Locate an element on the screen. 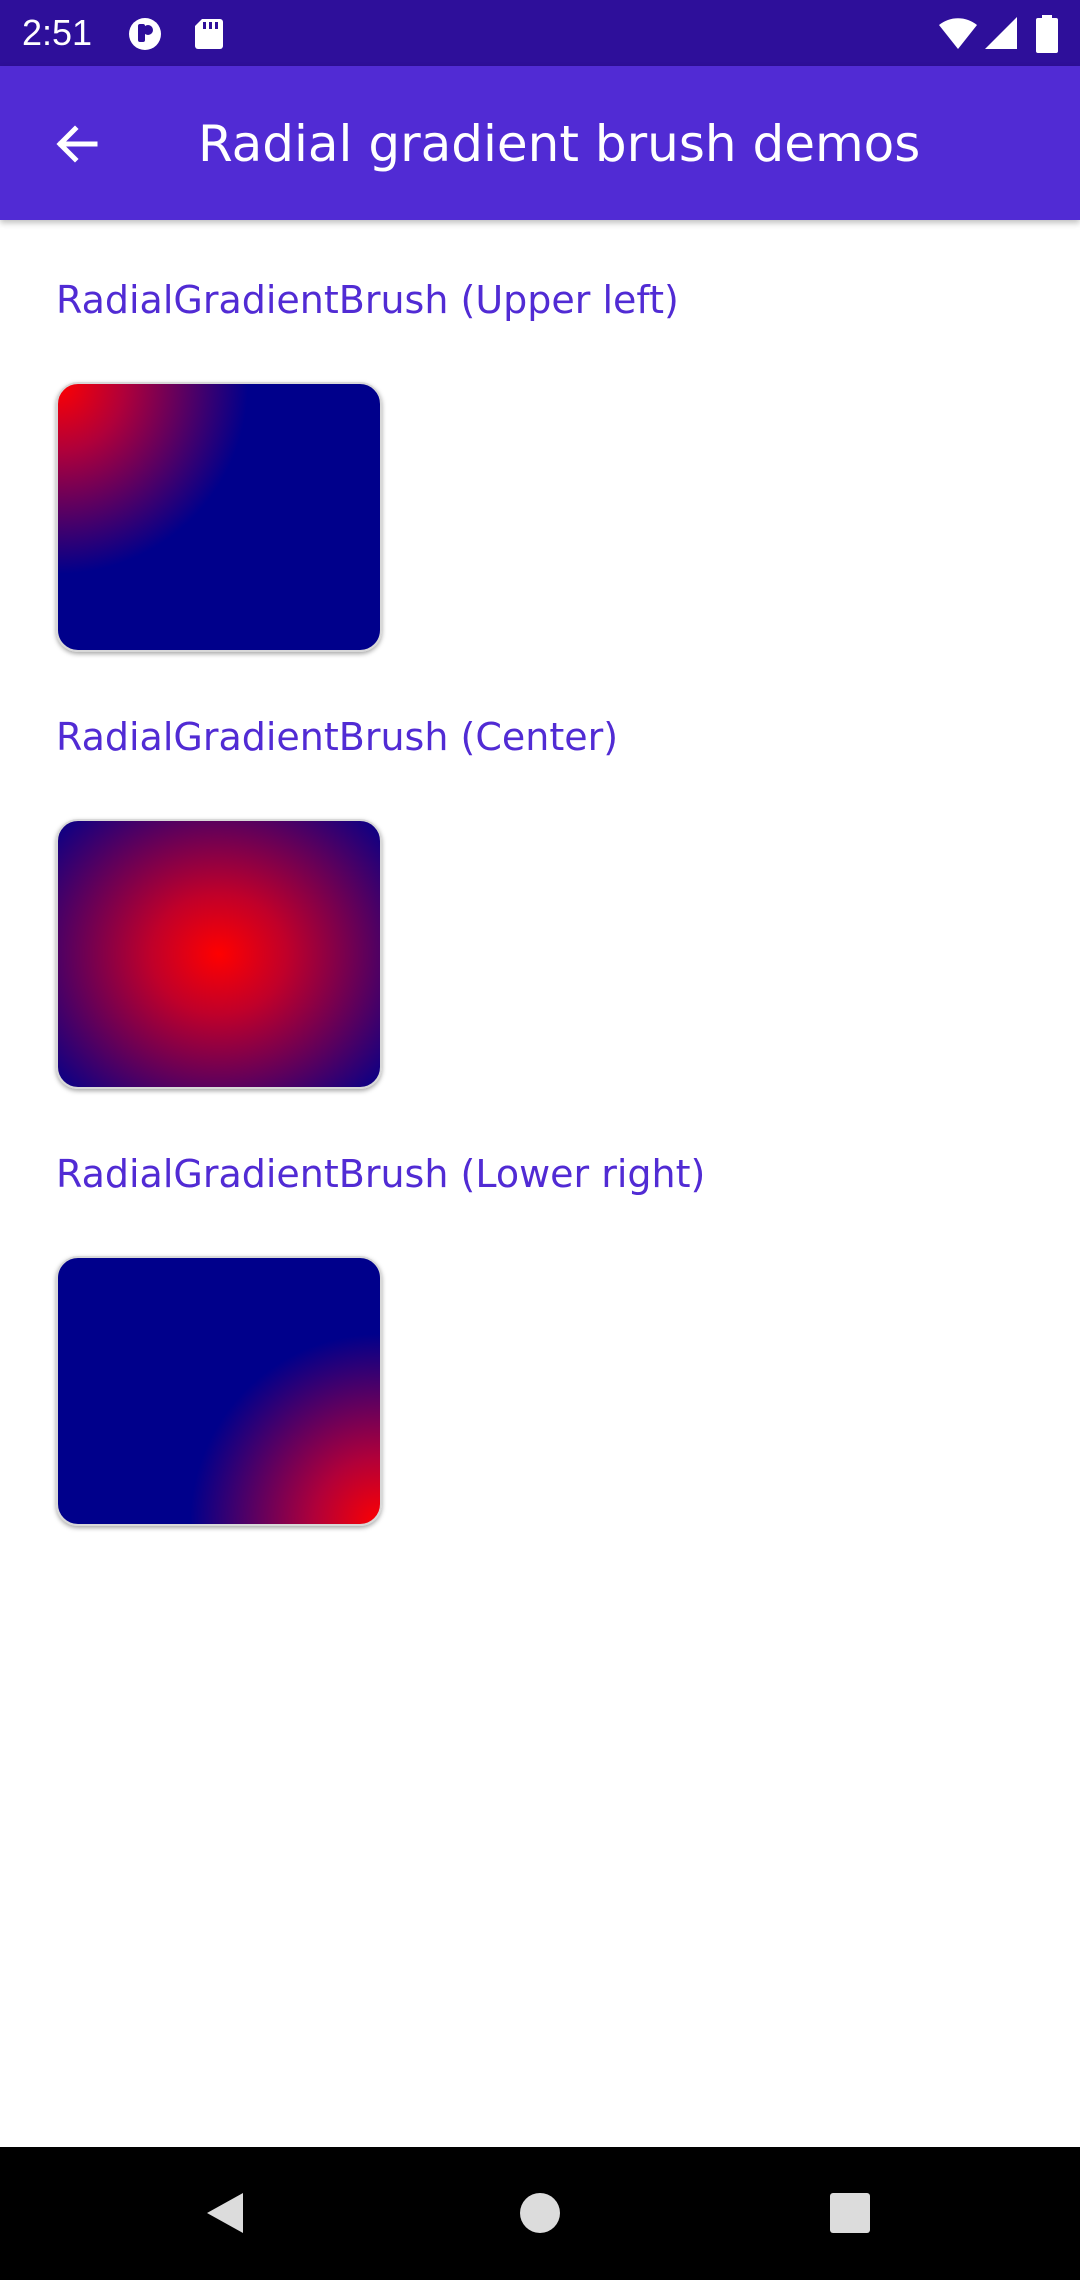 Image resolution: width=1080 pixels, height=2280 pixels. data-saver-icon is located at coordinates (145, 34).